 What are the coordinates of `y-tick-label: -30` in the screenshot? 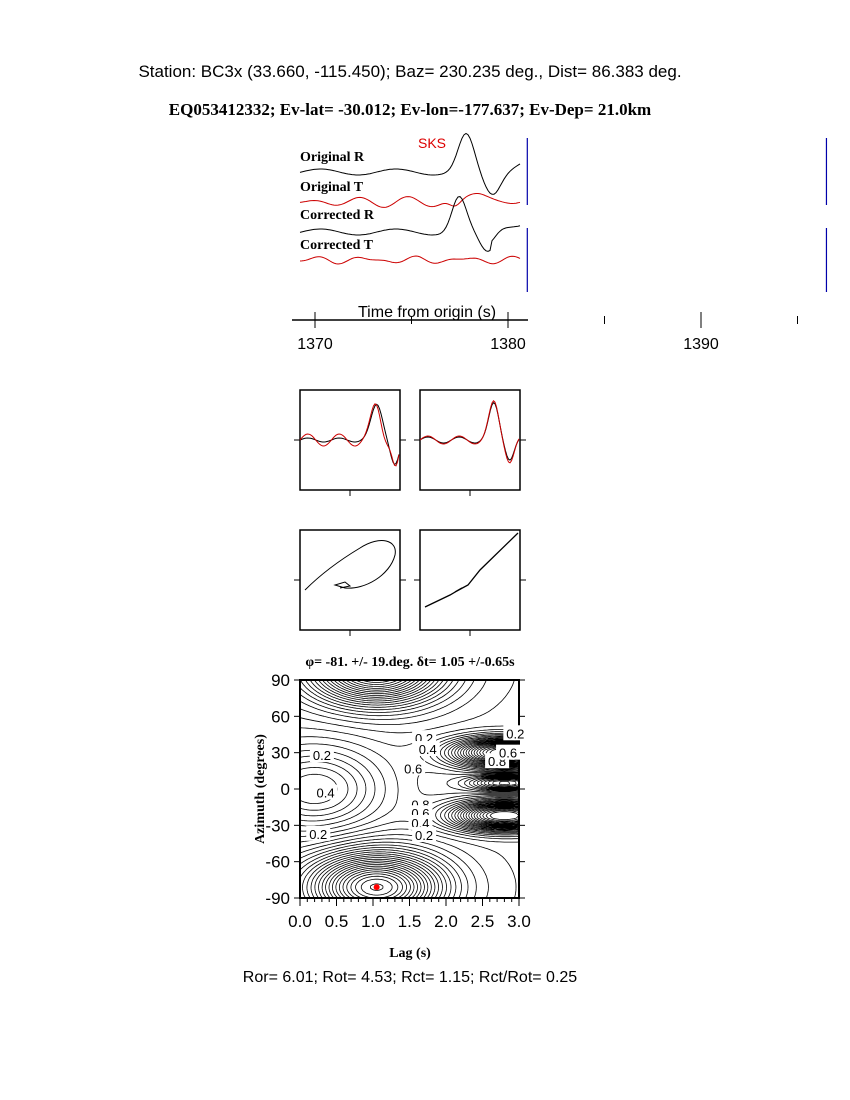 It's located at (277, 825).